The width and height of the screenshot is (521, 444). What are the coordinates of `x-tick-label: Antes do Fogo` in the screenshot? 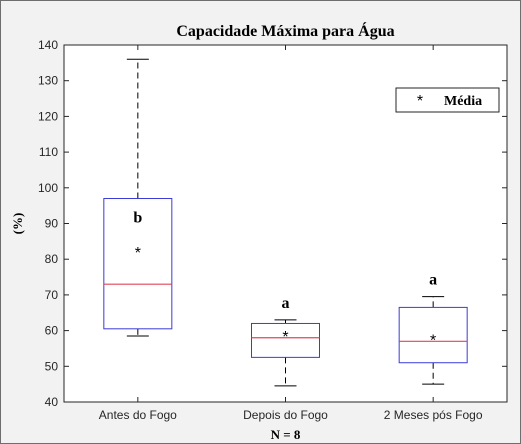 It's located at (138, 415).